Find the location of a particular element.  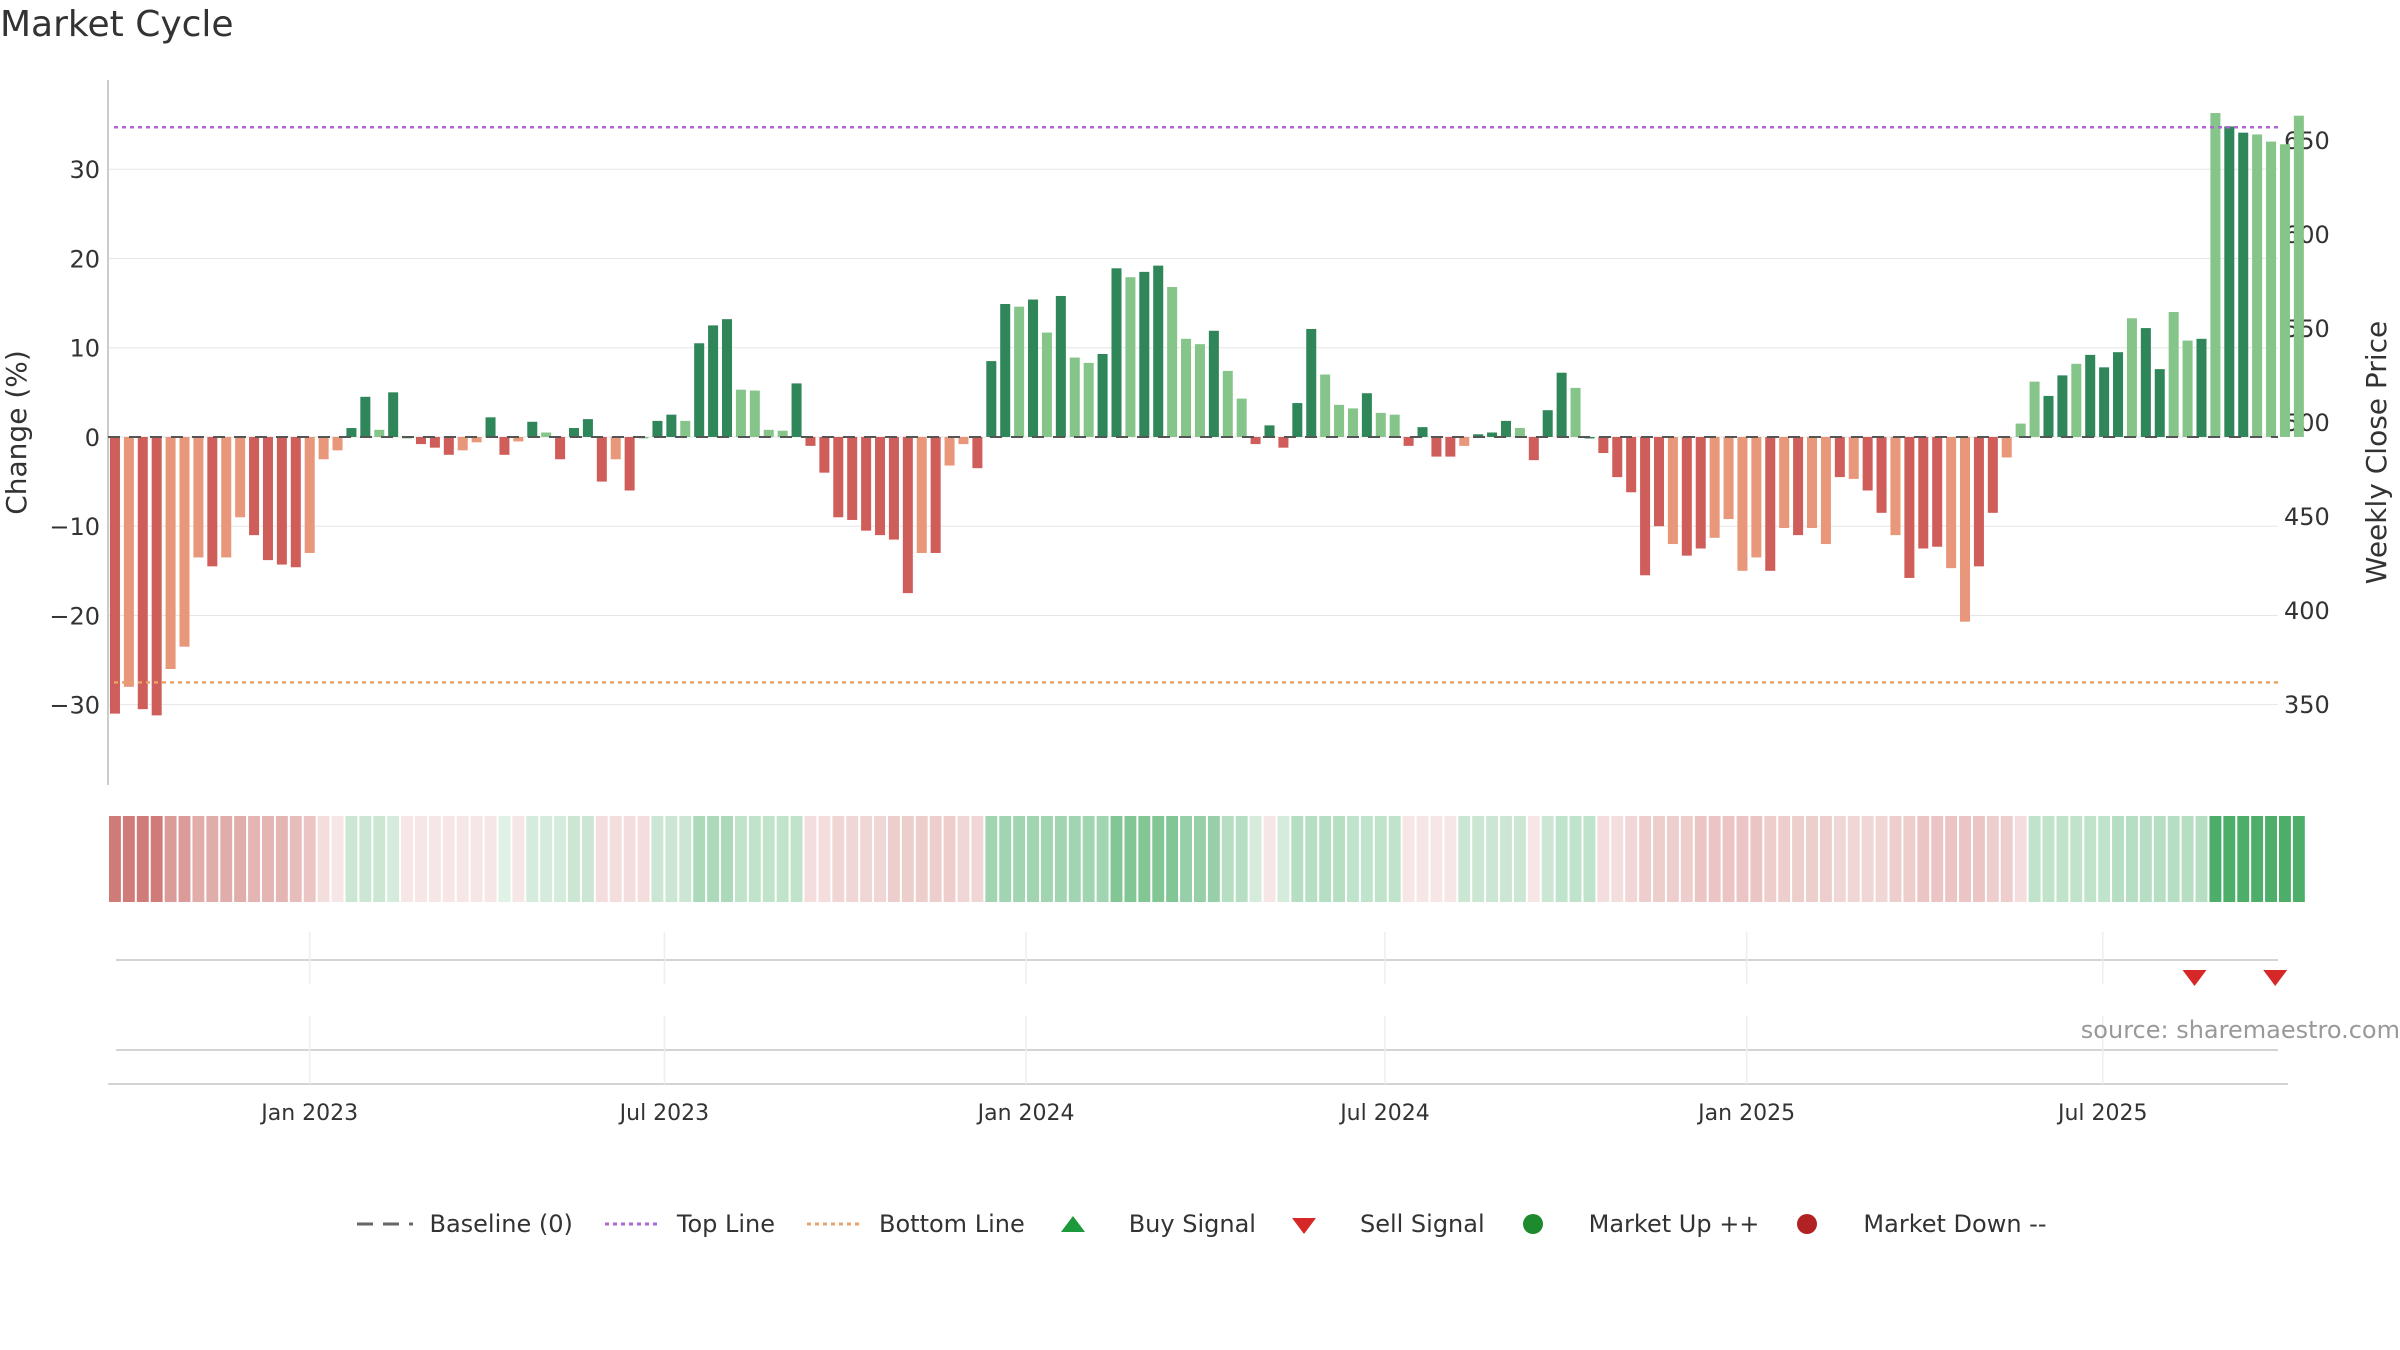

chart-title: Market Cycle is located at coordinates (117, 24).